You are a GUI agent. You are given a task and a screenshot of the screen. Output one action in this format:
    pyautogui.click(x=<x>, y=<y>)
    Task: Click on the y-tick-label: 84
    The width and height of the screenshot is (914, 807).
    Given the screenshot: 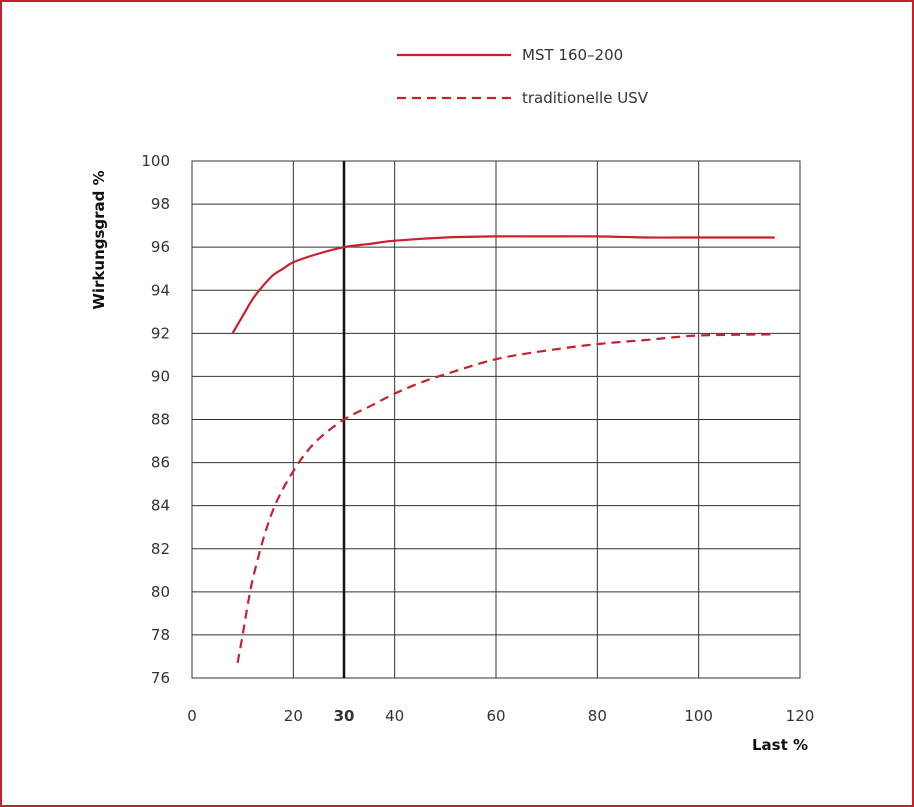 What is the action you would take?
    pyautogui.click(x=160, y=506)
    